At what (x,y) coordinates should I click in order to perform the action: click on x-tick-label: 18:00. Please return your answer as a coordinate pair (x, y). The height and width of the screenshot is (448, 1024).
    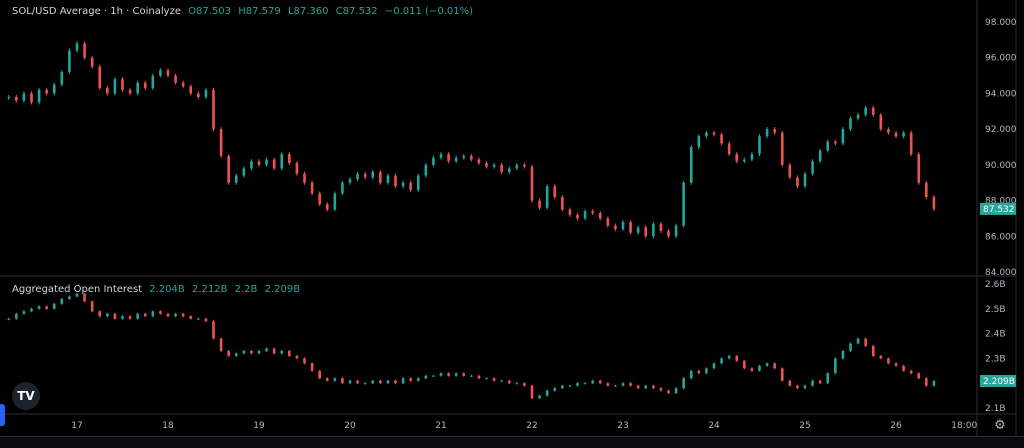
    Looking at the image, I should click on (964, 426).